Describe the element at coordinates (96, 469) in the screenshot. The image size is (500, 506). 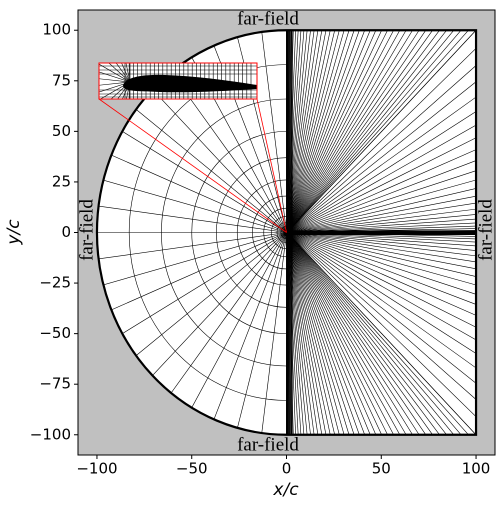
I see `x-tick-label: −100` at that location.